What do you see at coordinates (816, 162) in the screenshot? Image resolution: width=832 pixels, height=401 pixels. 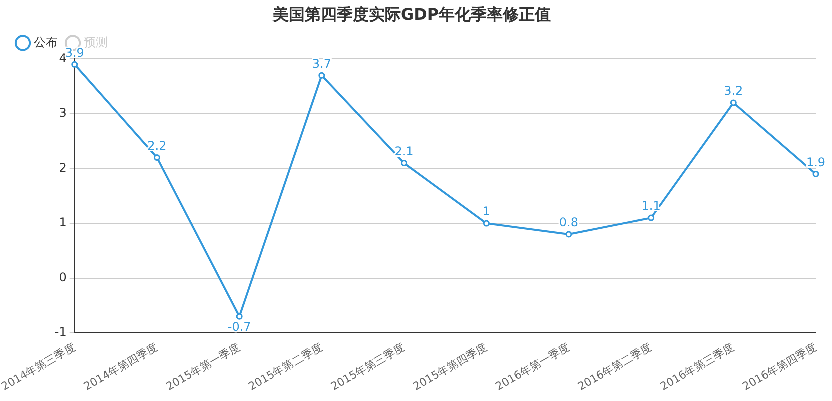 I see `data-label: 1.9` at bounding box center [816, 162].